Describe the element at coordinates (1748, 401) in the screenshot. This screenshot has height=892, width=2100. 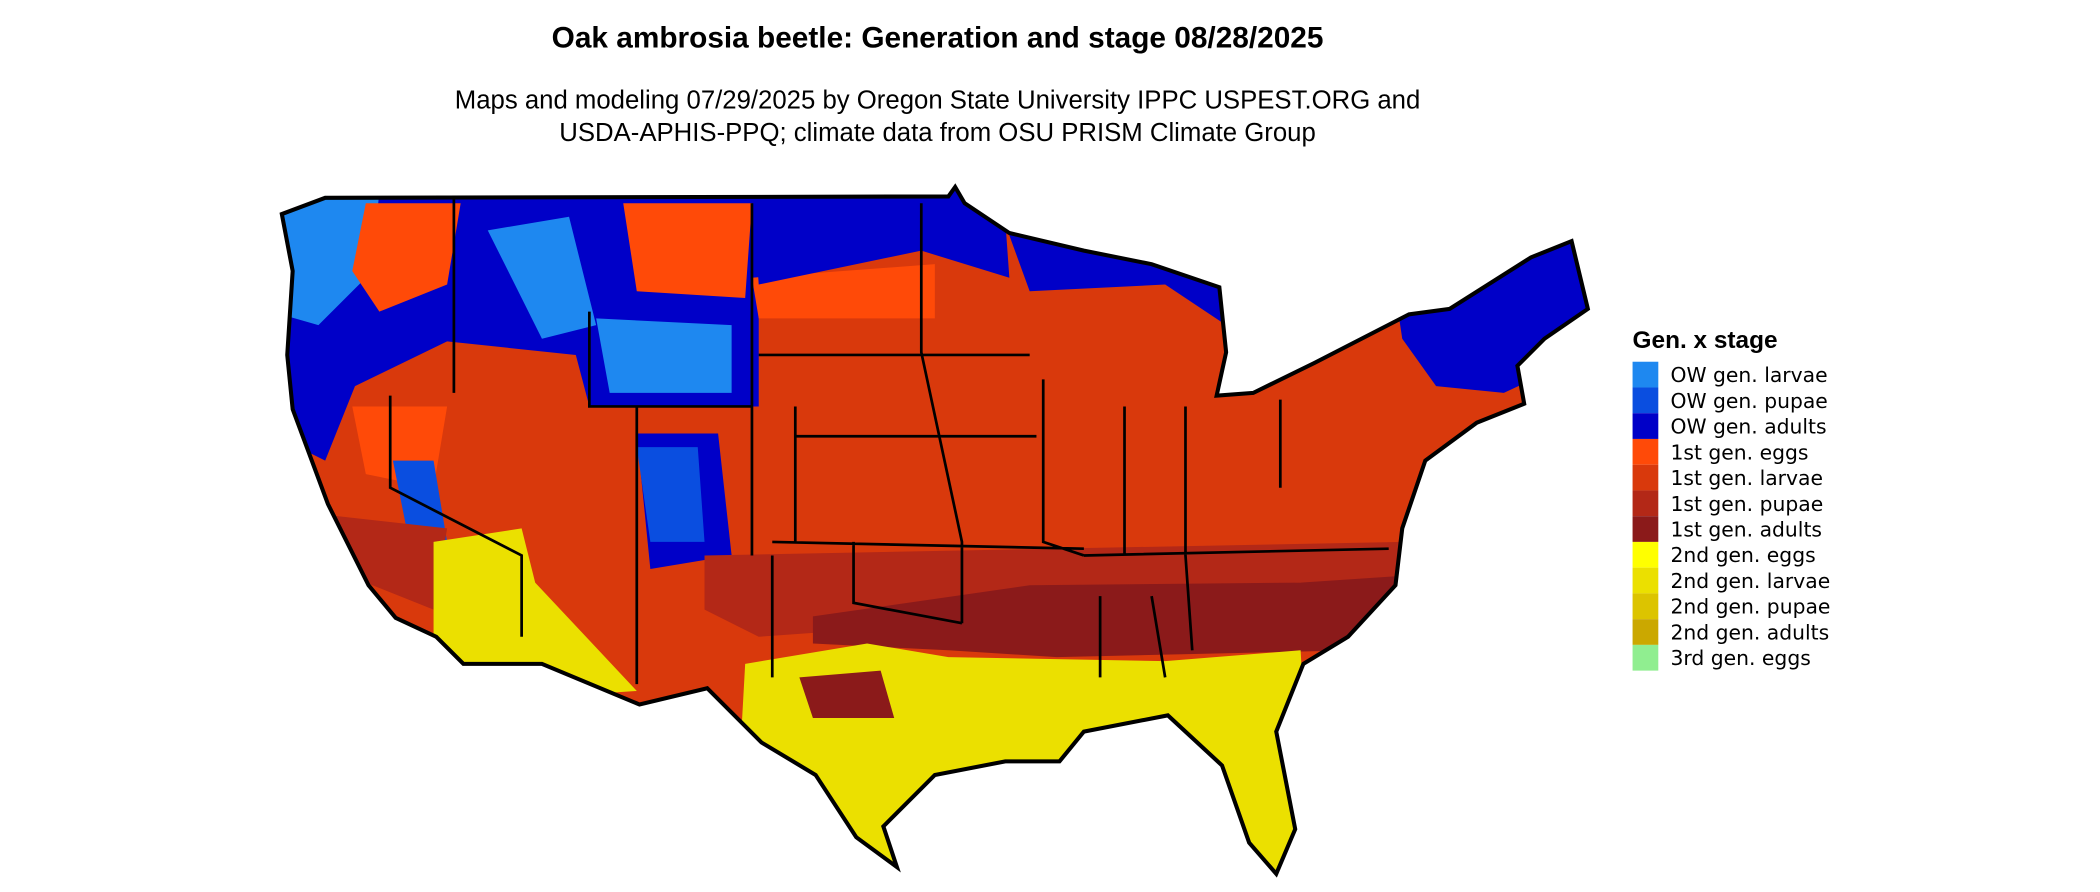
I see `legend-label: OW gen. pupae` at that location.